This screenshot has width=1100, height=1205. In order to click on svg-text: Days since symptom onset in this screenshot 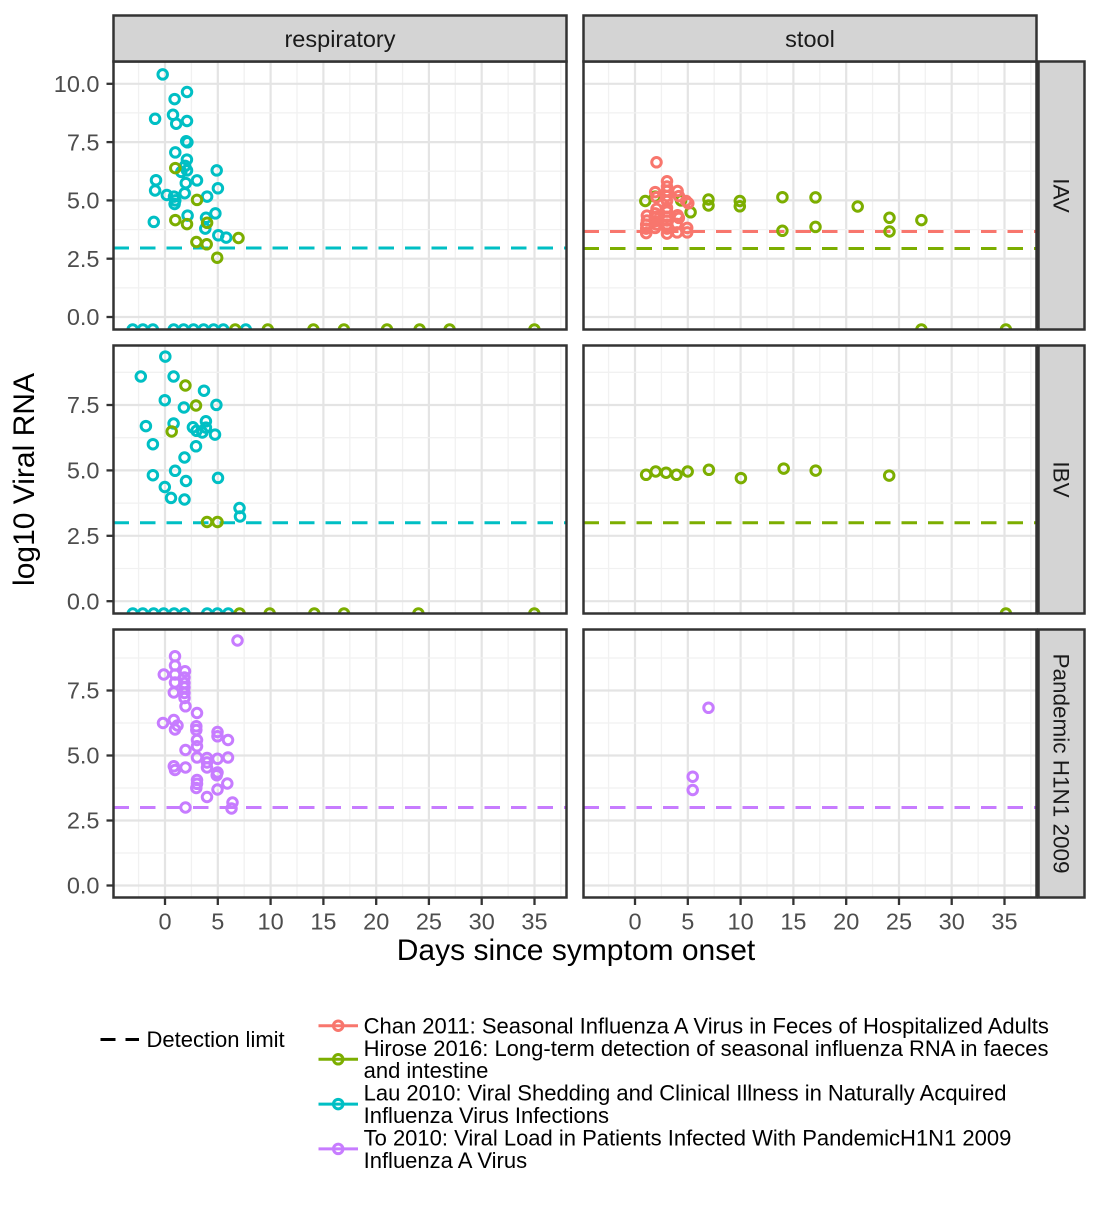, I will do `click(576, 950)`.